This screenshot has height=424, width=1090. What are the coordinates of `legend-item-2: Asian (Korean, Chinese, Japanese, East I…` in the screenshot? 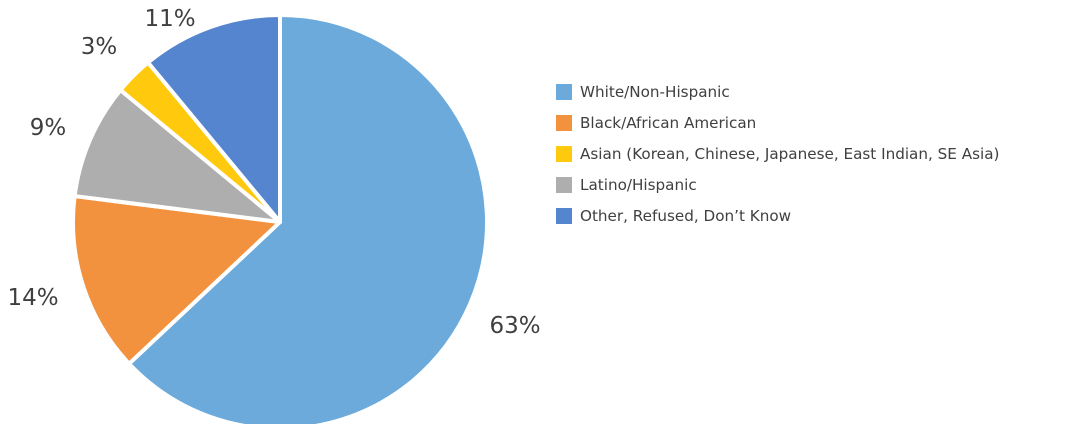 It's located at (777, 154).